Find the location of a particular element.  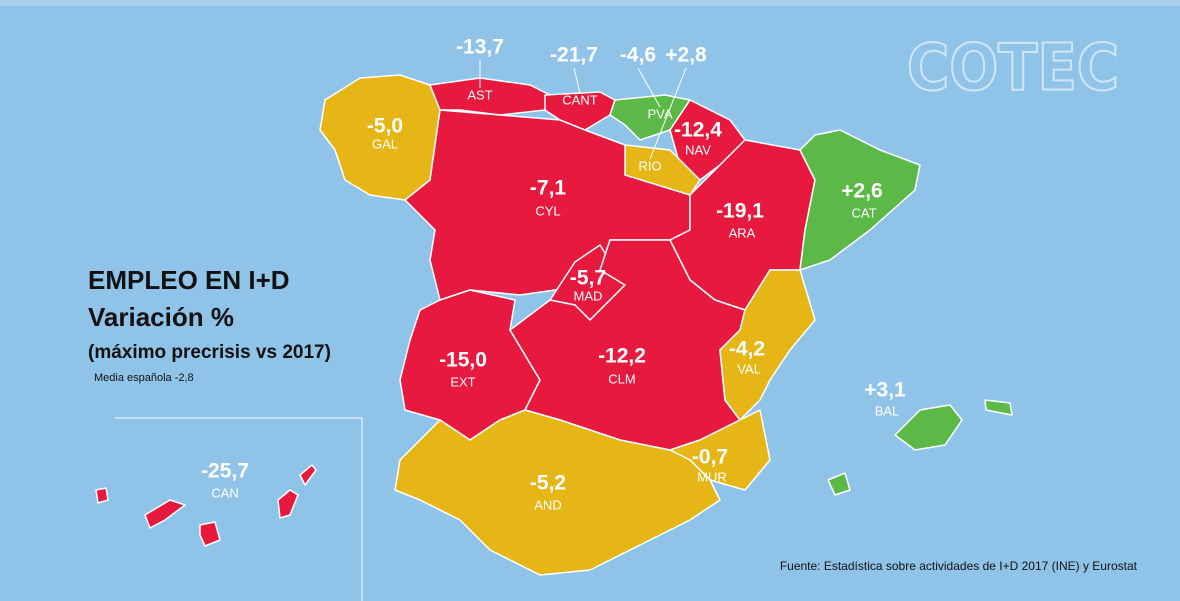

region-value: -13,7 is located at coordinates (480, 47).